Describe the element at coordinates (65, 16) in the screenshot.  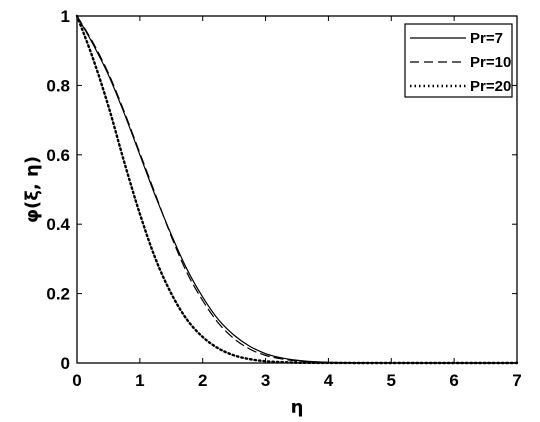
I see `y-tick-label: 1` at that location.